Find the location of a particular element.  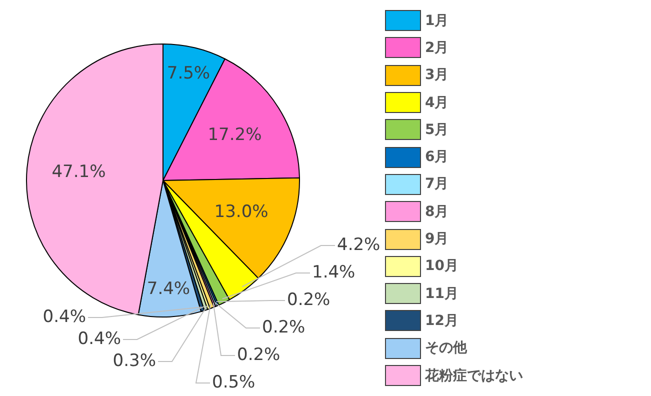

legend-label: 12月 is located at coordinates (441, 321).